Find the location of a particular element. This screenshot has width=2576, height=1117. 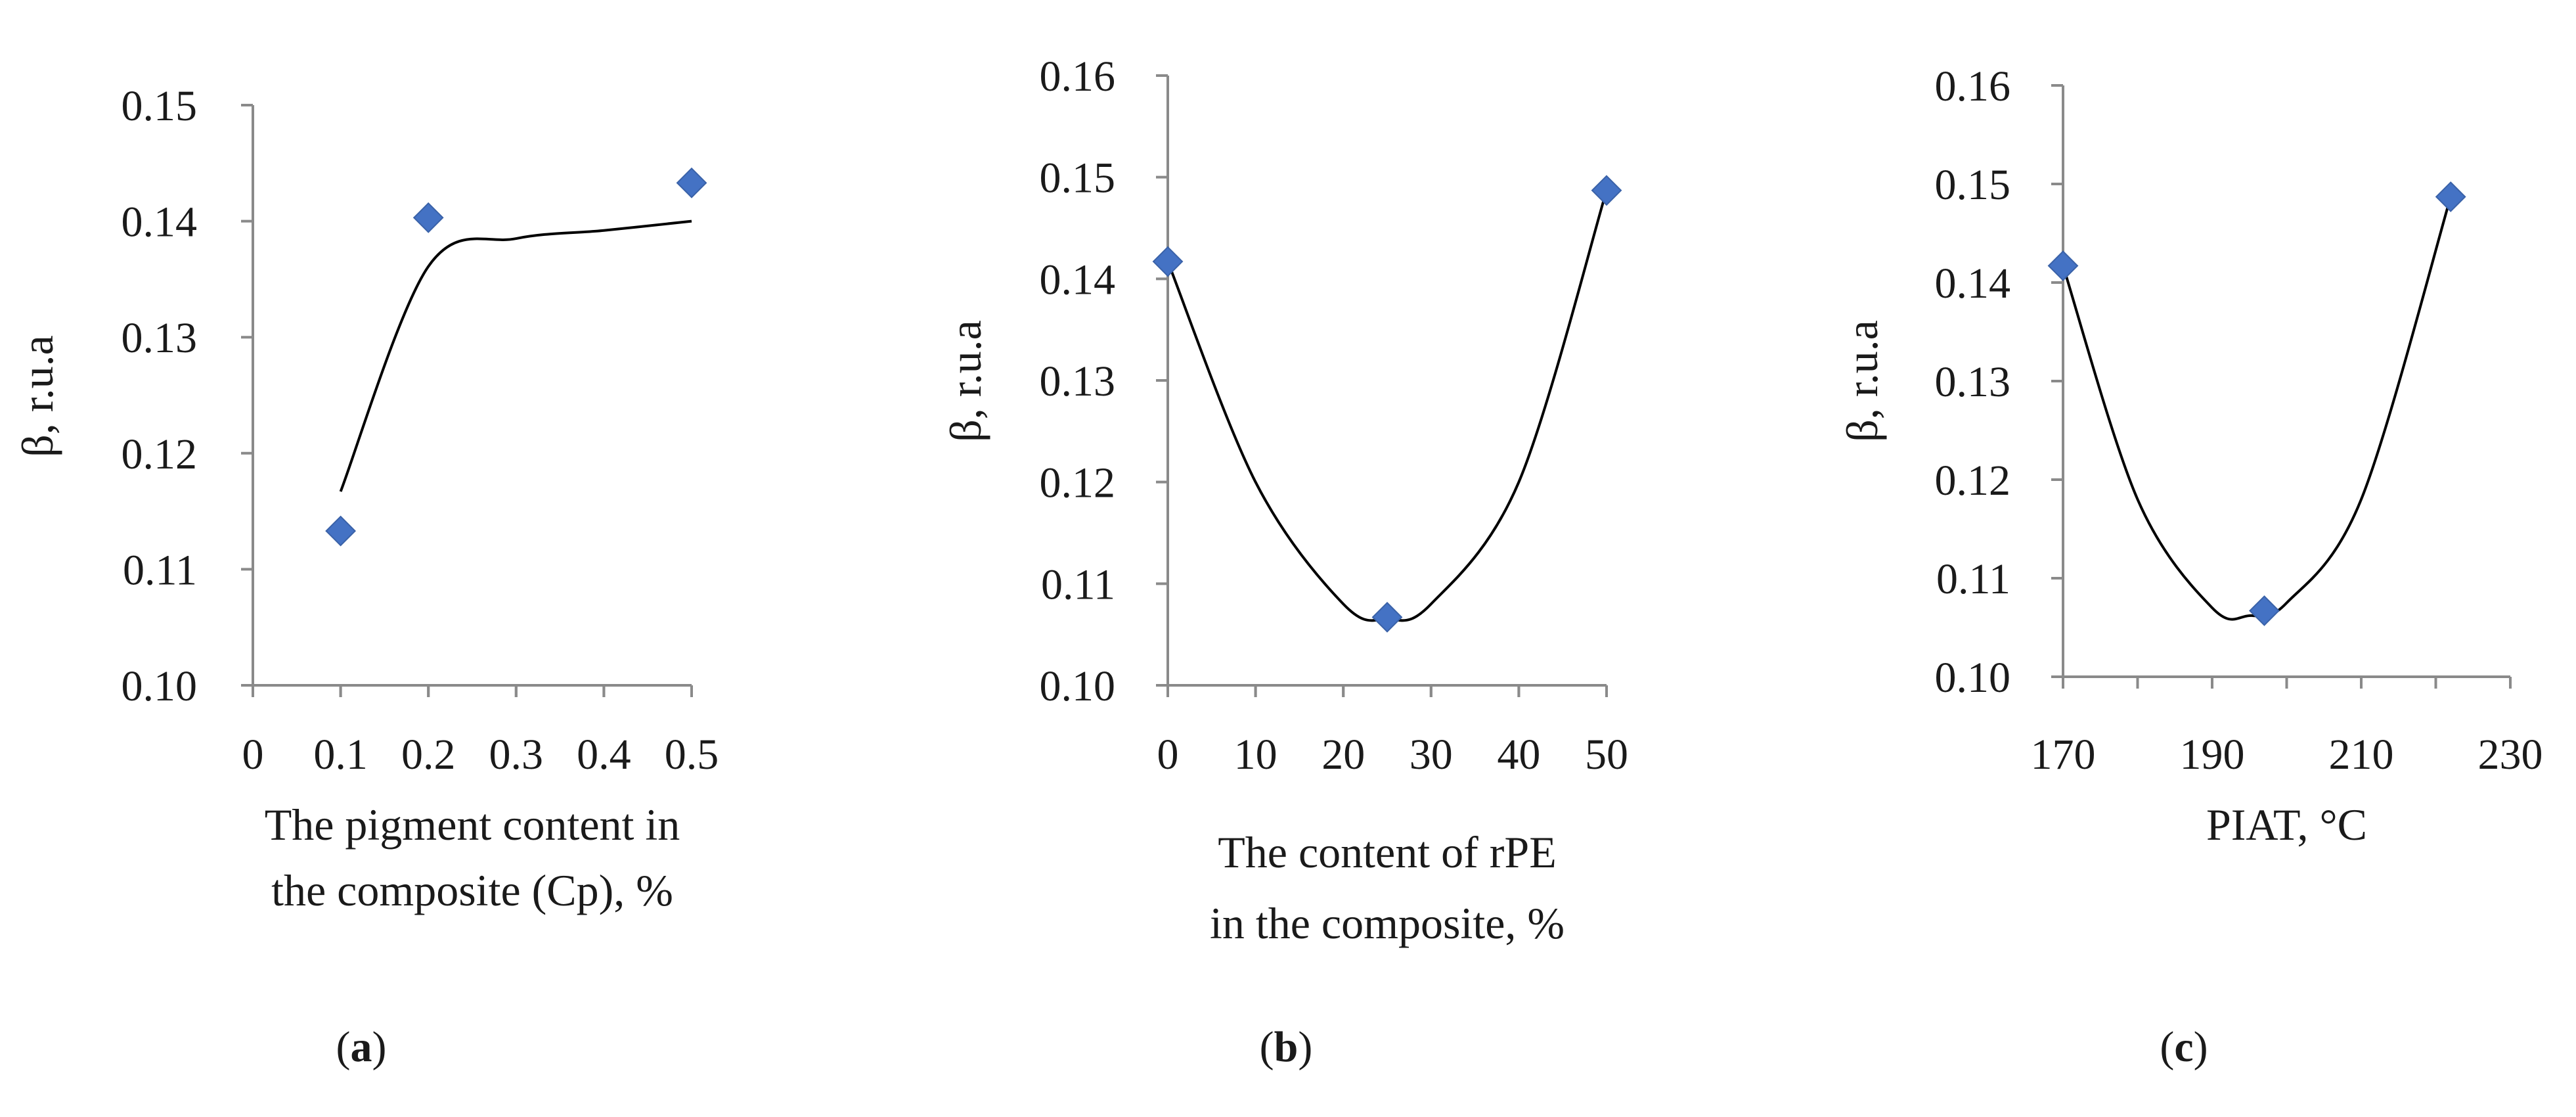

x-tick-label: 30 is located at coordinates (1431, 755).